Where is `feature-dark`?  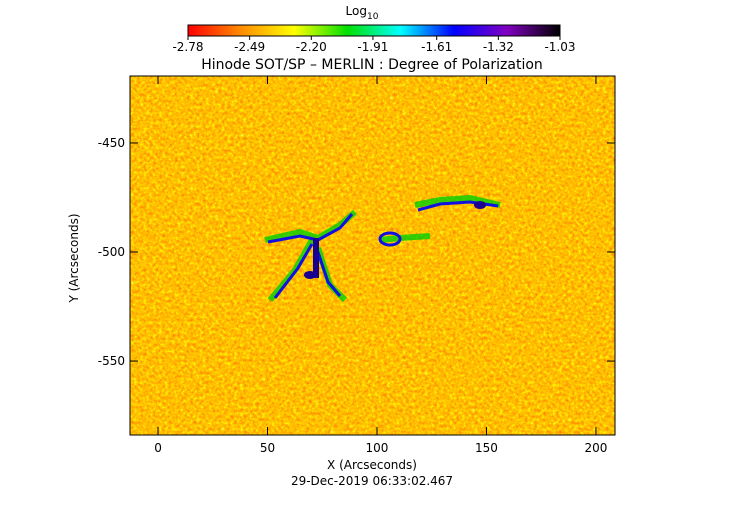 feature-dark is located at coordinates (395, 240).